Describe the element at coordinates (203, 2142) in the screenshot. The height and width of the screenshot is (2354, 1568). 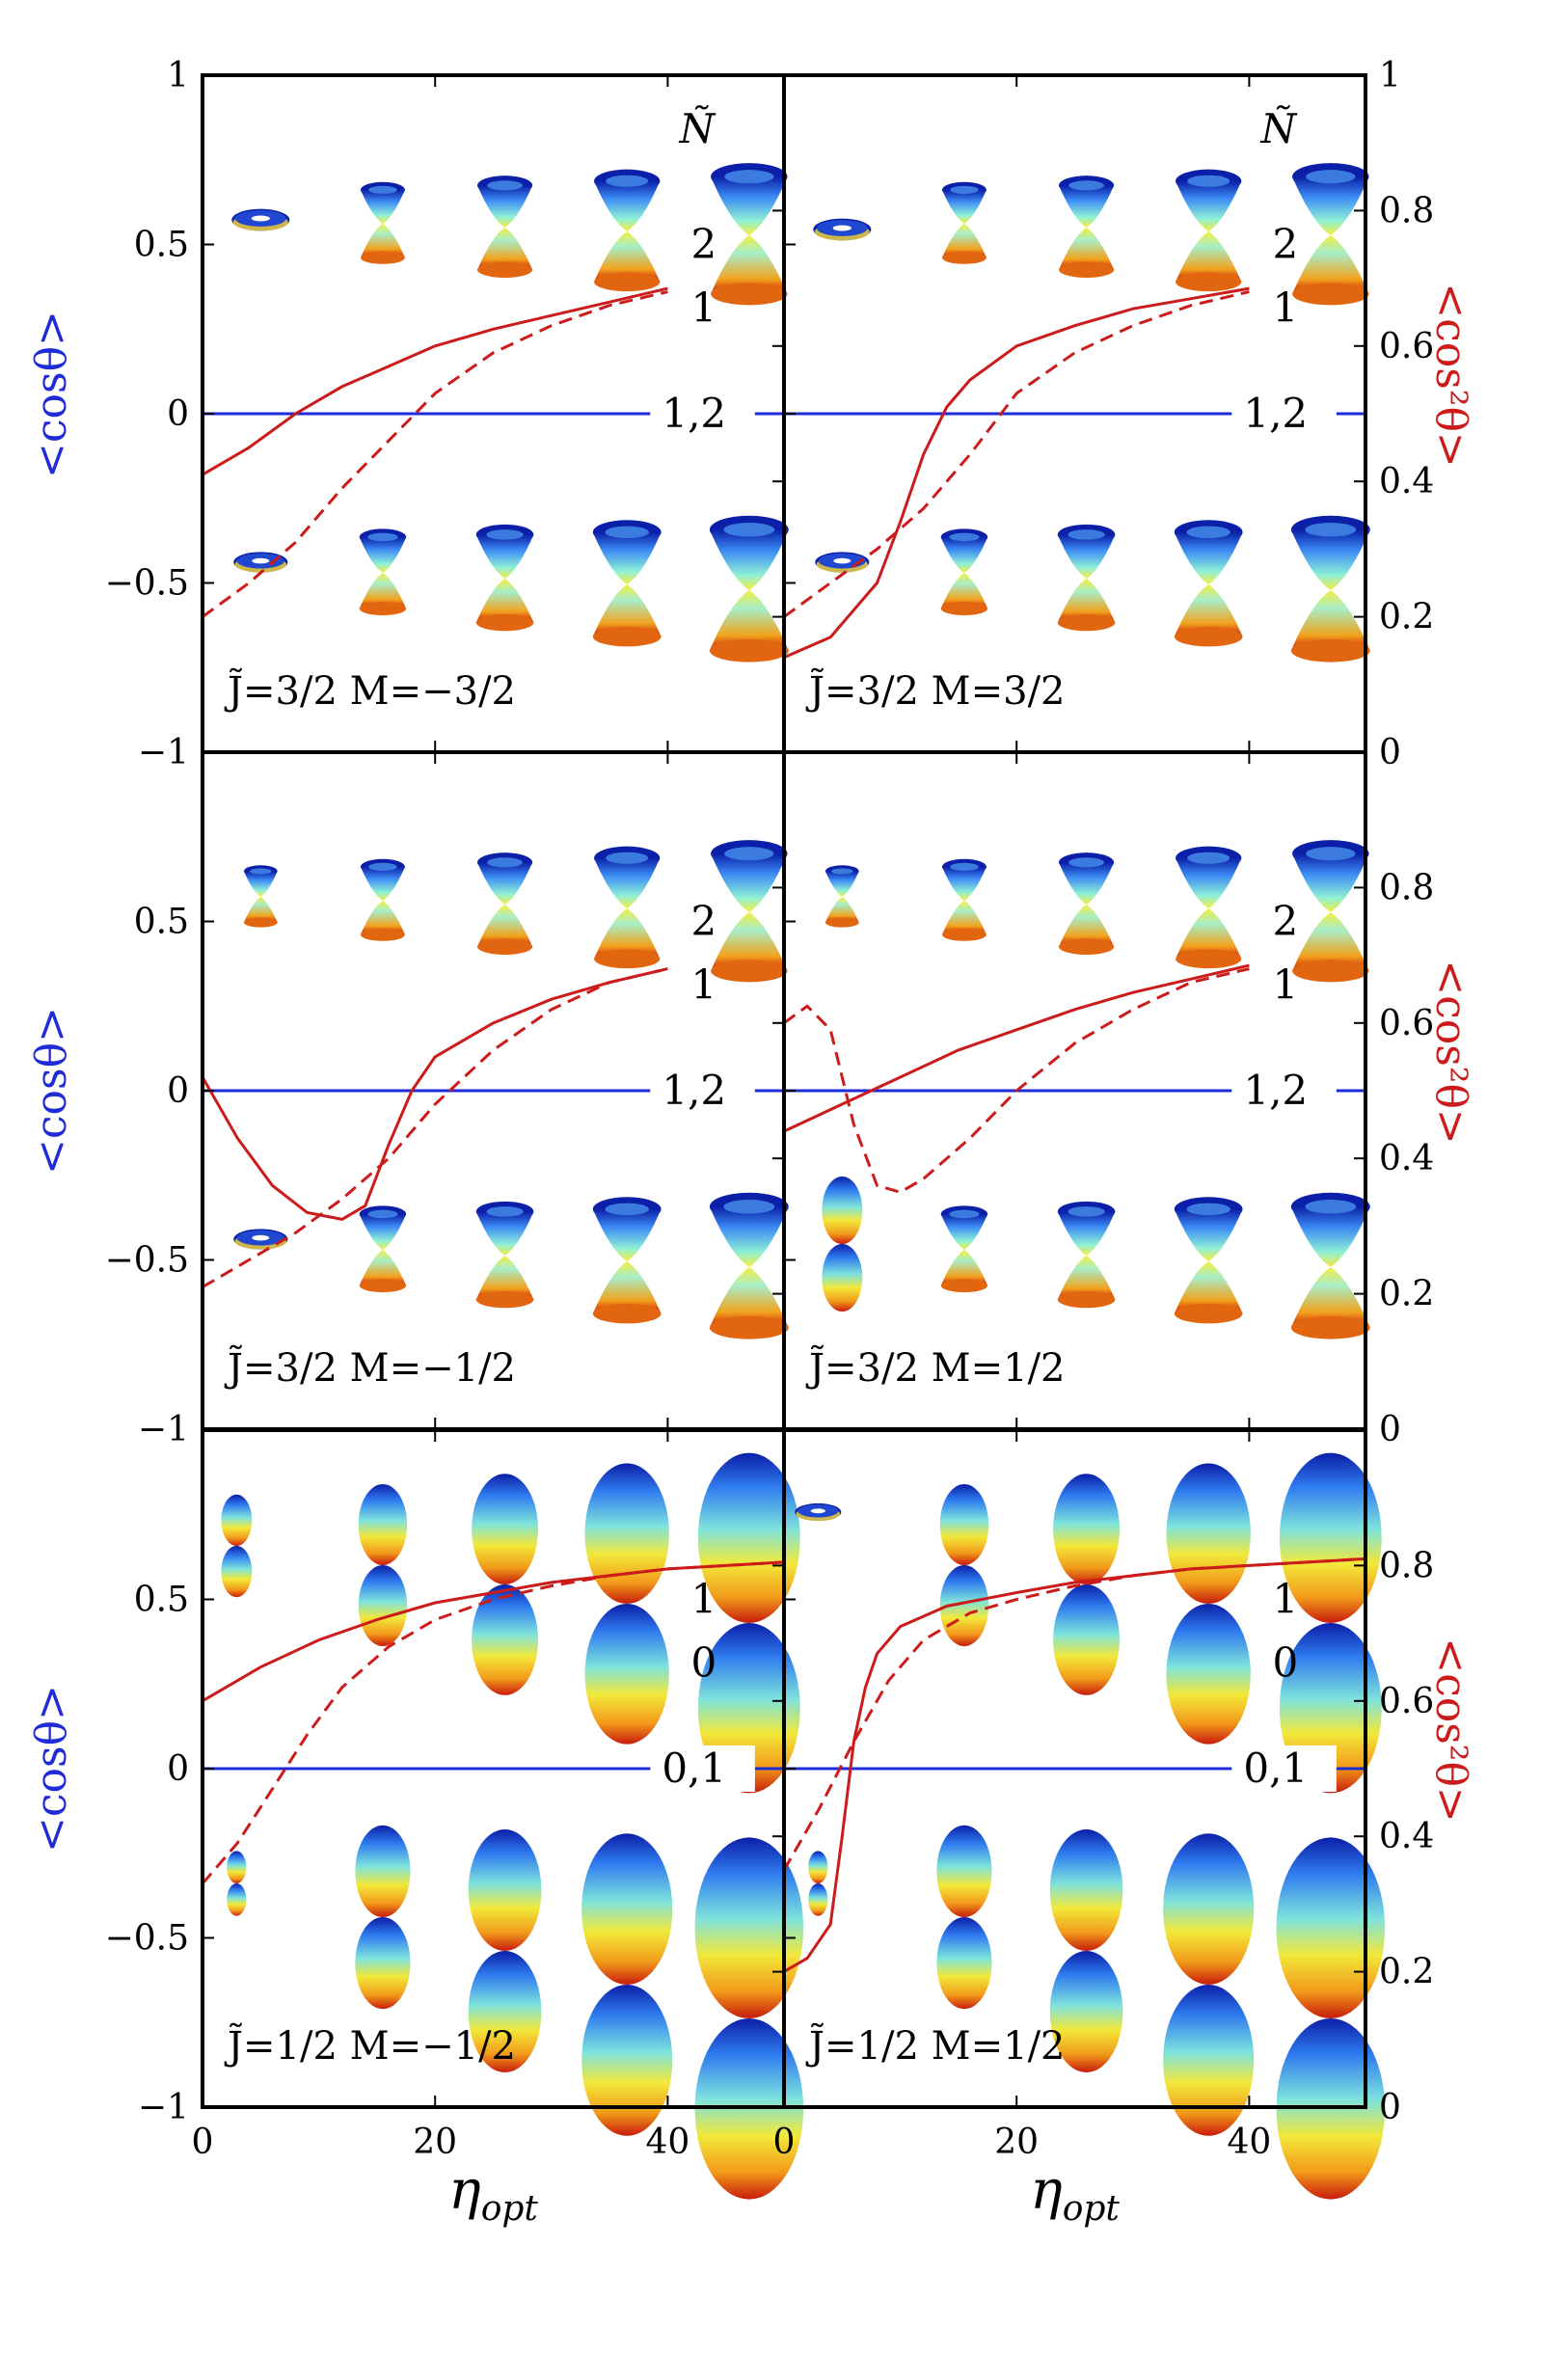
I see `x-tick-label: 0` at that location.